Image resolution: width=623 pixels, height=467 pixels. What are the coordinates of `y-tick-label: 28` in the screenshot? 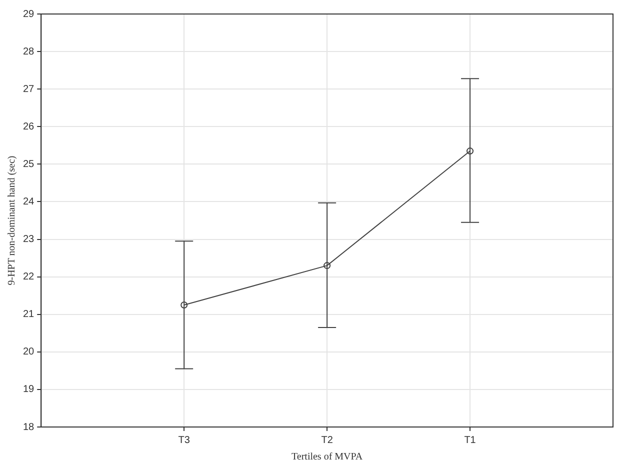 It's located at (29, 52).